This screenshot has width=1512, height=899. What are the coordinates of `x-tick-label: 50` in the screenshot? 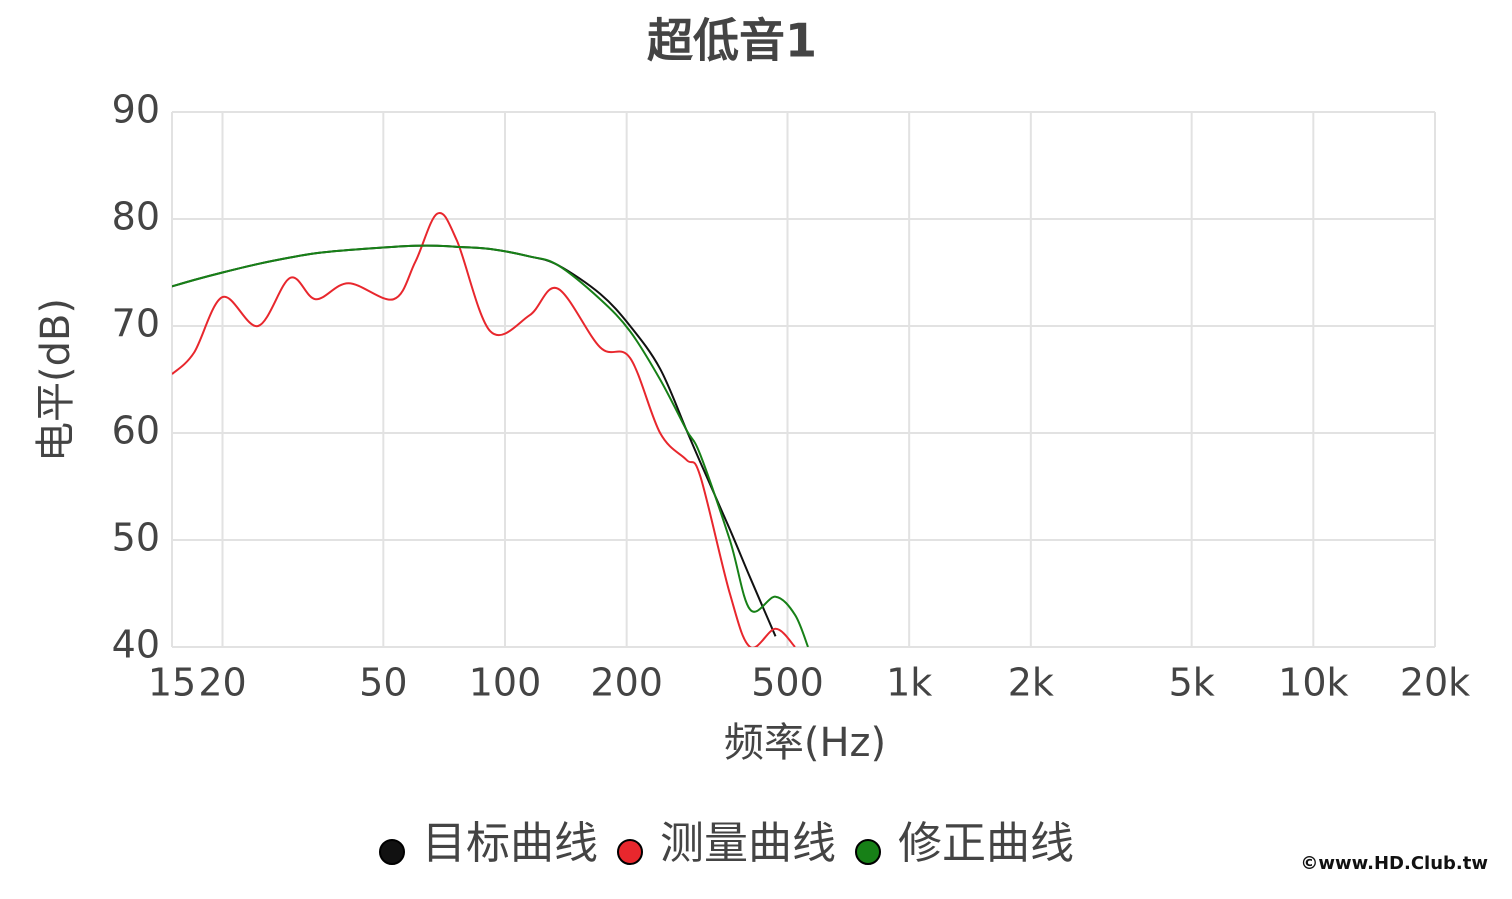 It's located at (383, 683).